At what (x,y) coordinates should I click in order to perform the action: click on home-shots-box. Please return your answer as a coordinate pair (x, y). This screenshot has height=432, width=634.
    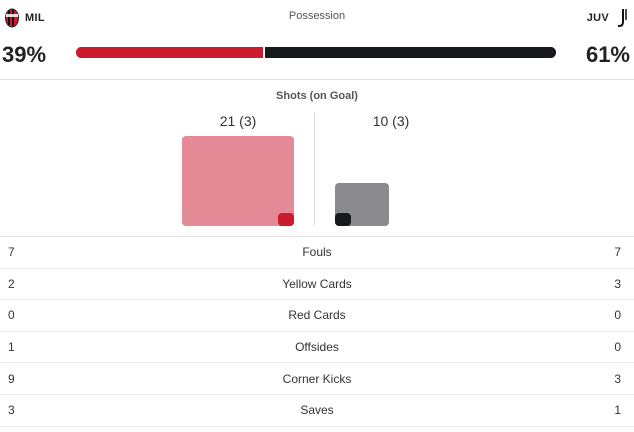
    Looking at the image, I should click on (238, 181).